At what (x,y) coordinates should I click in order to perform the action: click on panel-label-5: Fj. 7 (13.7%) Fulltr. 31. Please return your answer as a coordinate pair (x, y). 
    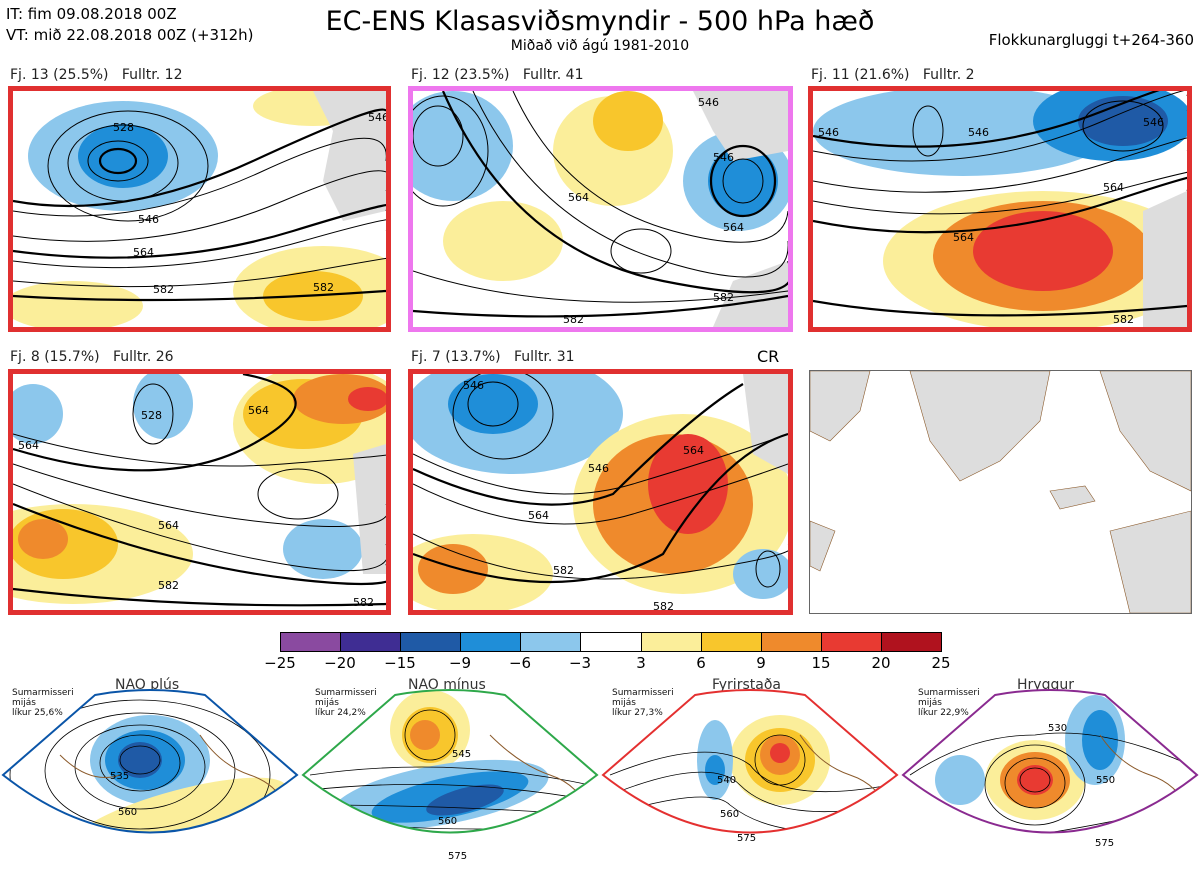
    Looking at the image, I should click on (493, 357).